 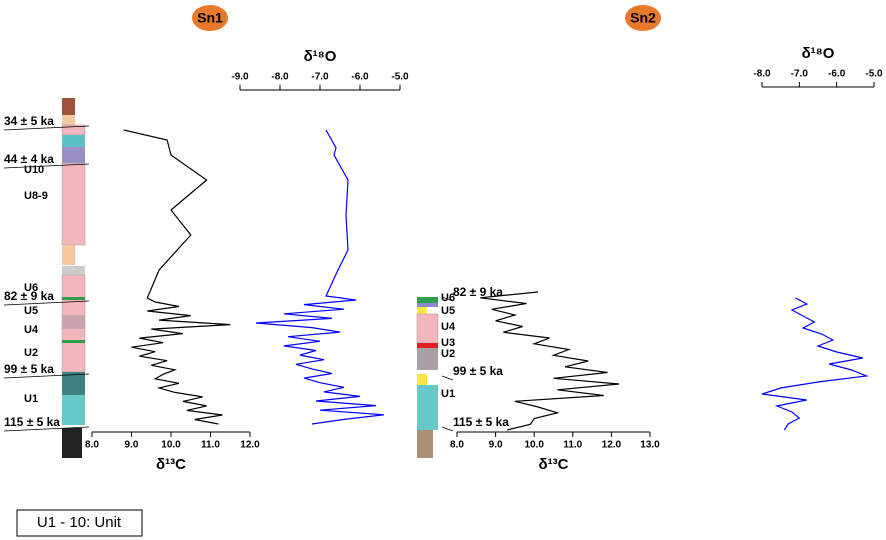 I want to click on legend-note: U1 - 10: Unit, so click(x=79, y=522).